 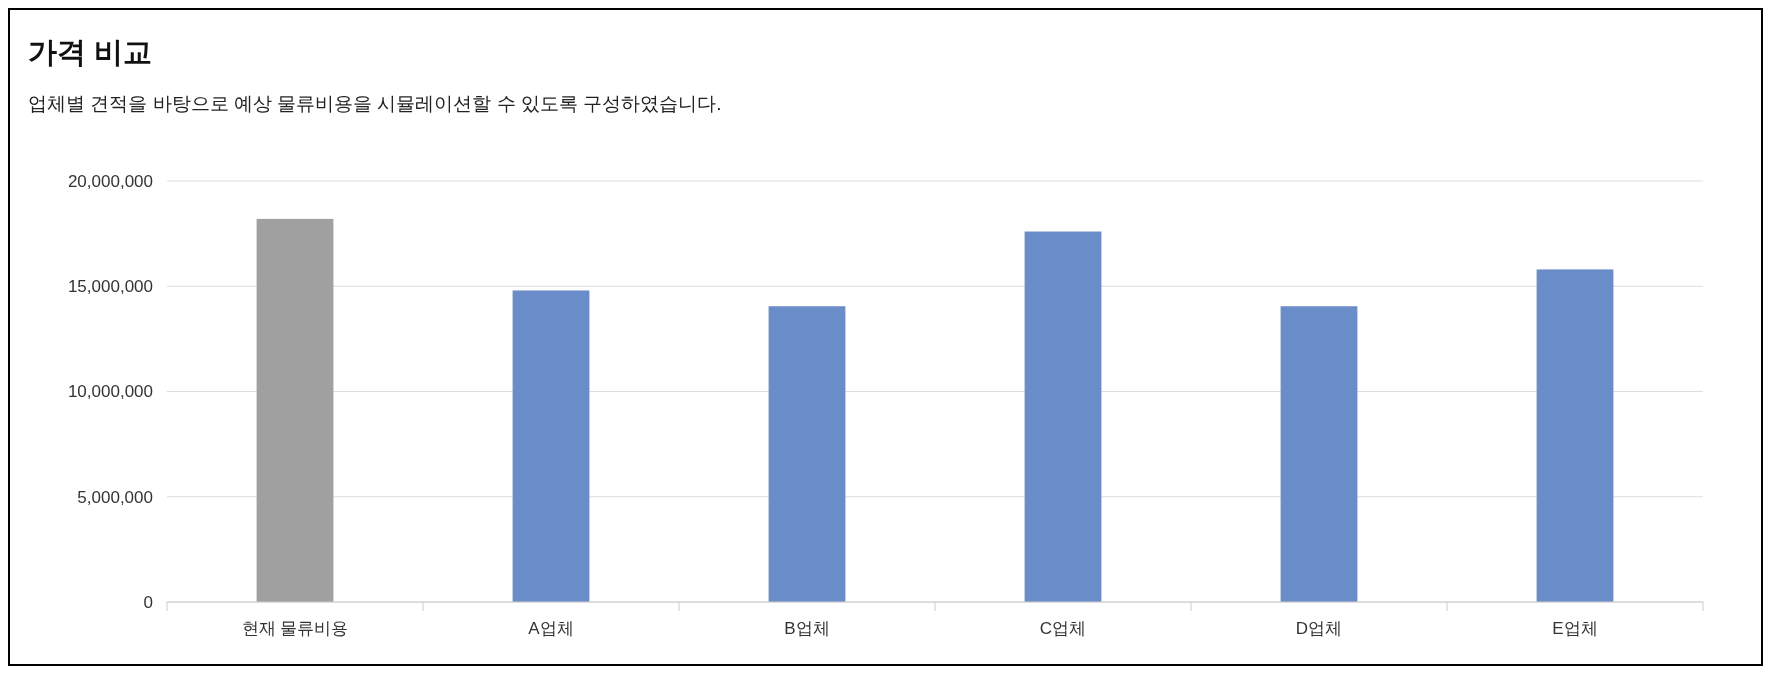 What do you see at coordinates (295, 628) in the screenshot?
I see `x-tick-label: 현재 물류비용` at bounding box center [295, 628].